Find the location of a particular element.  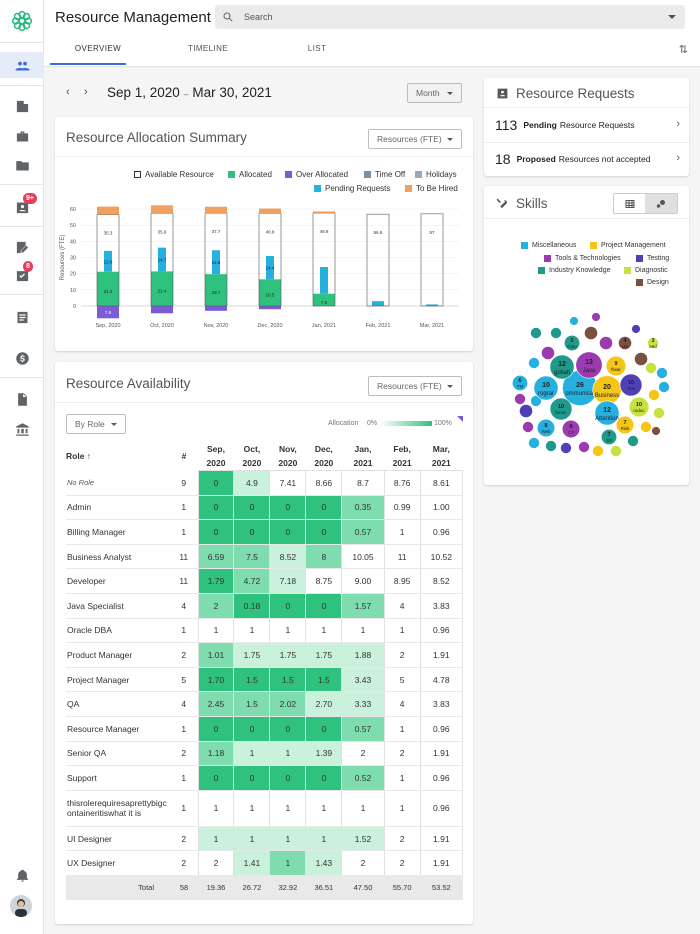

nav-institution is located at coordinates (22, 429).